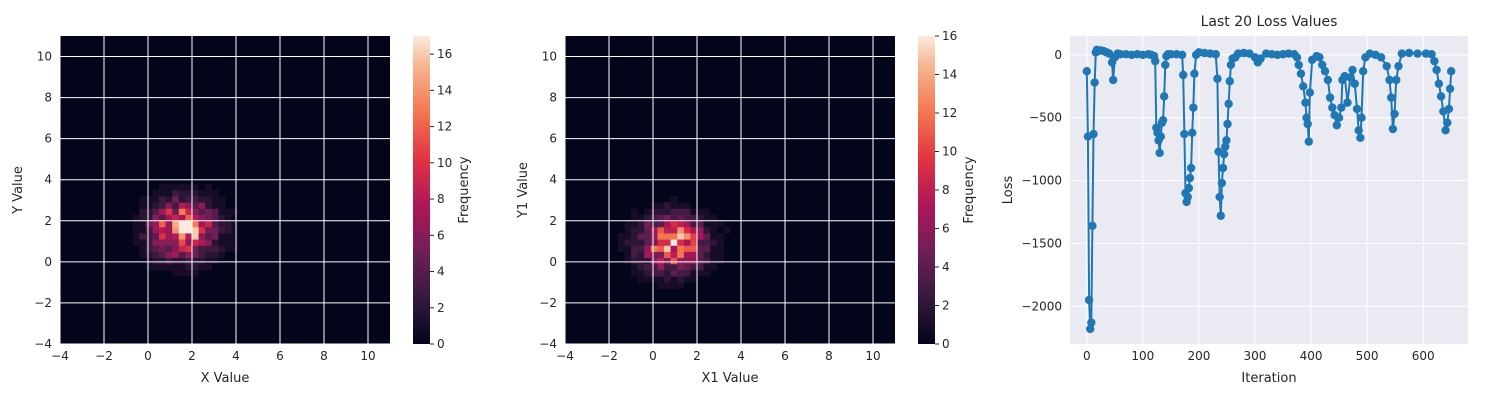 This screenshot has width=1500, height=400. What do you see at coordinates (1367, 356) in the screenshot?
I see `x-tick-label: 500` at bounding box center [1367, 356].